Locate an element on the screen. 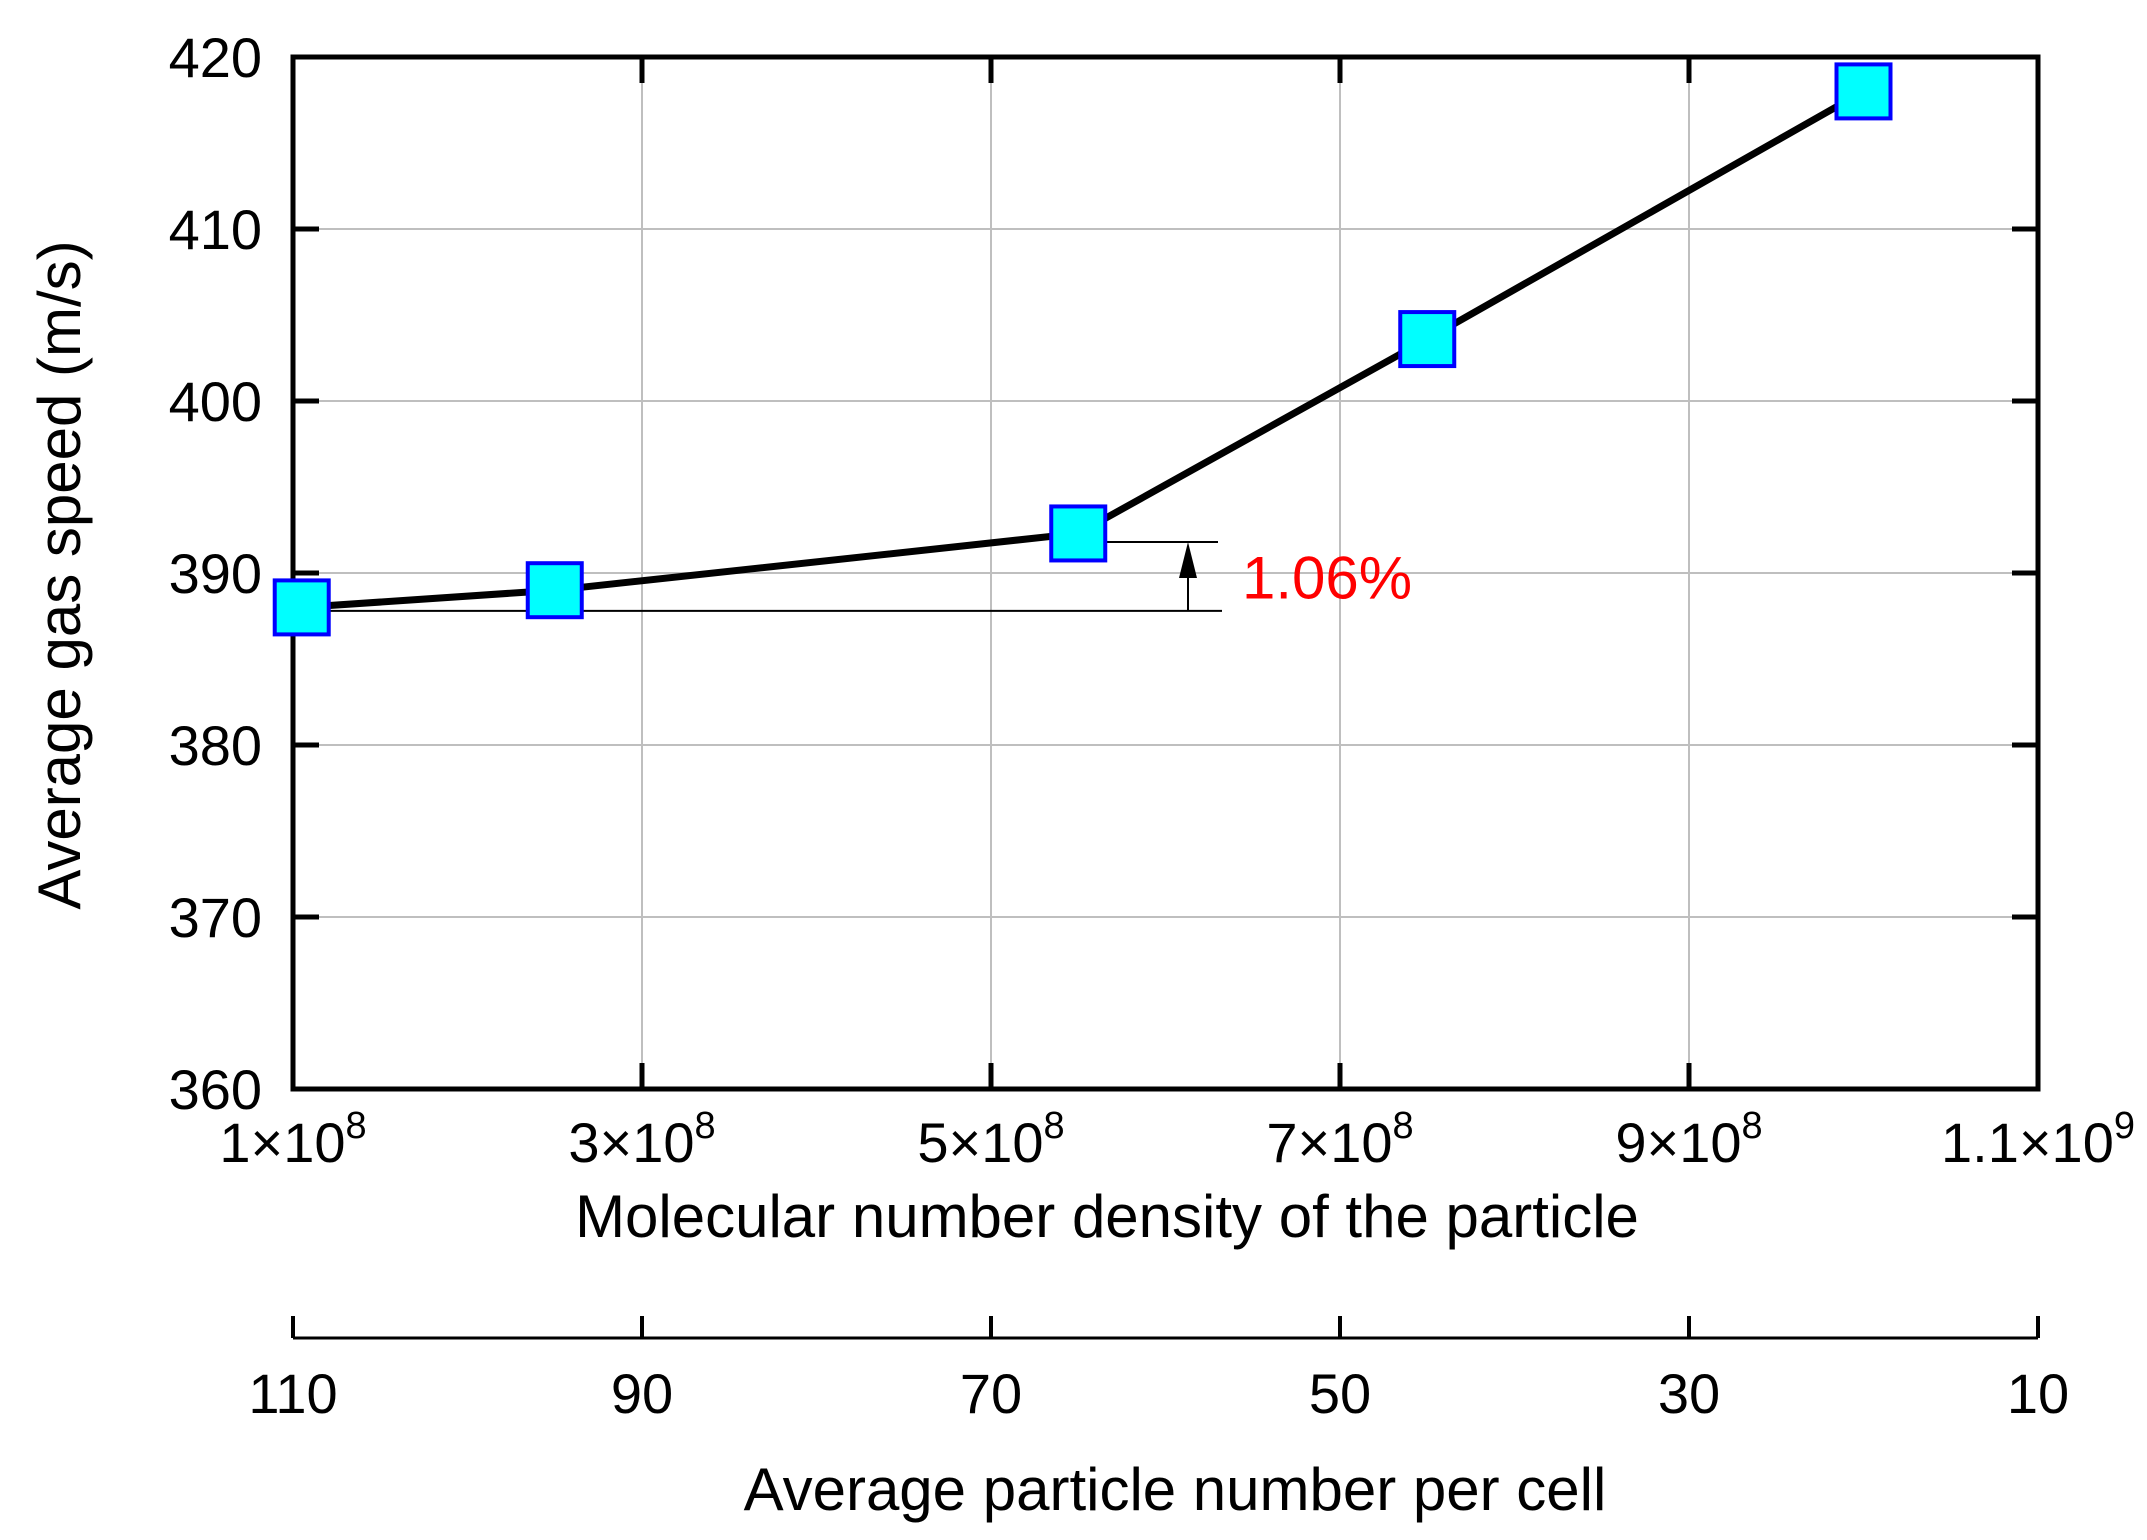 This screenshot has height=1540, width=2147. y-tick-label: 400 is located at coordinates (215, 401).